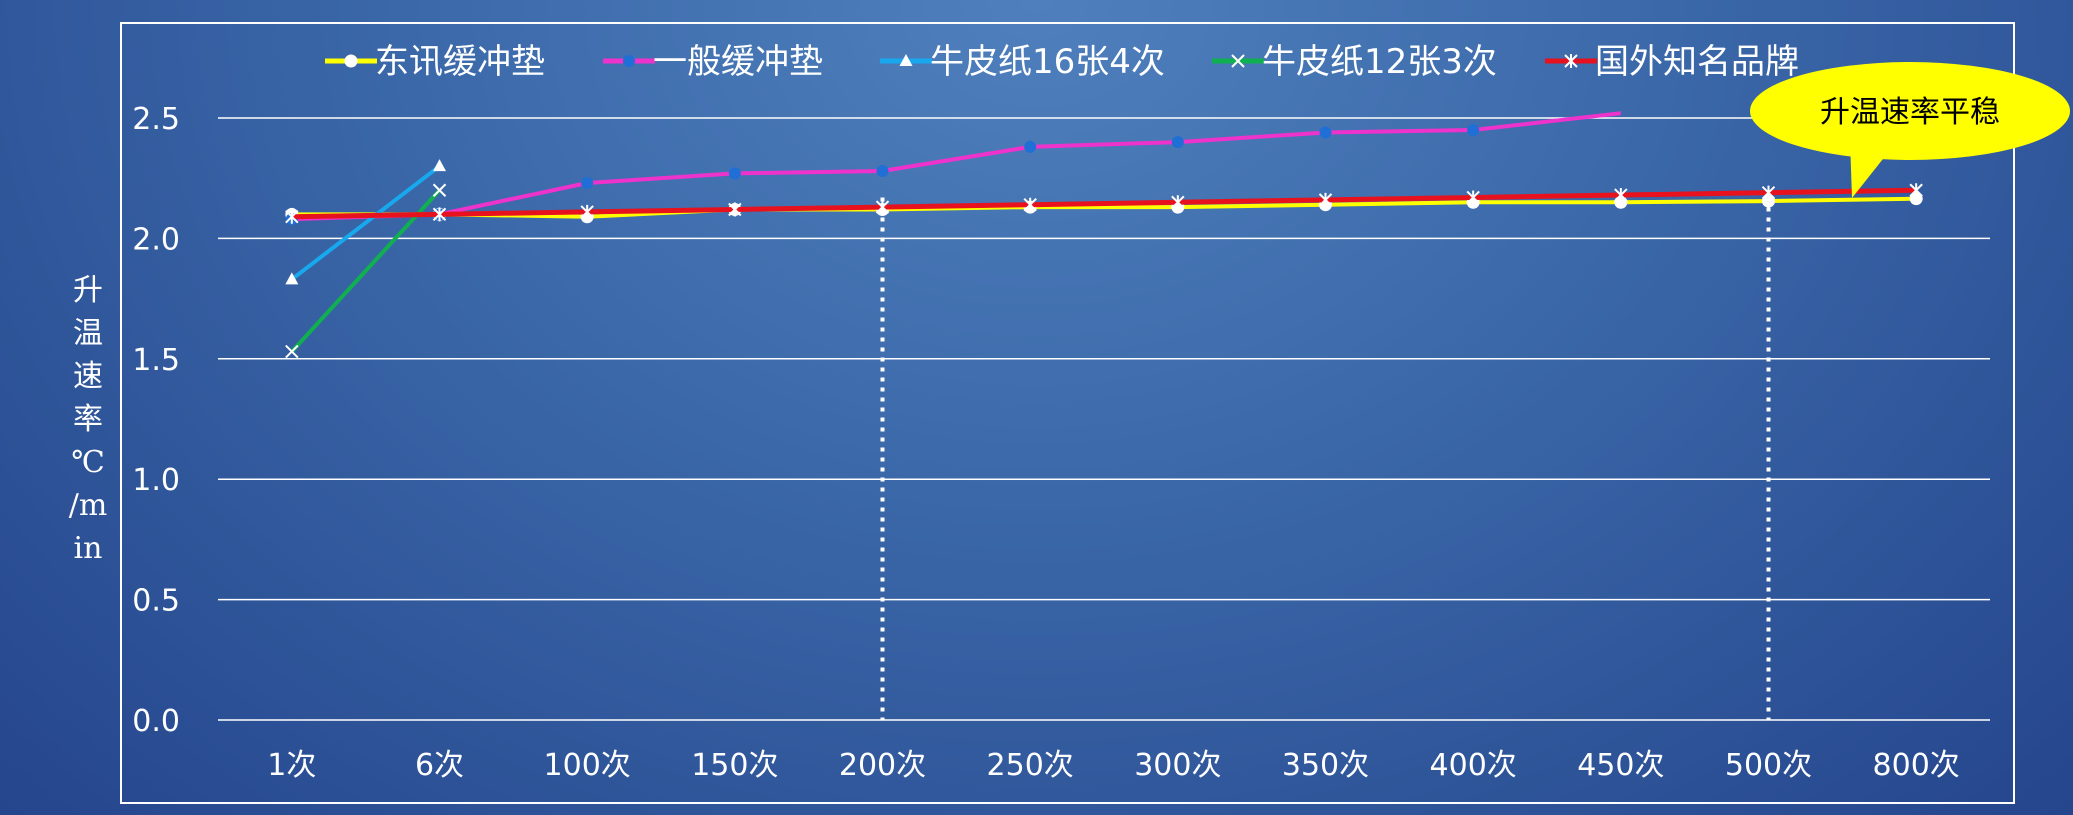 This screenshot has height=815, width=2073. I want to click on y-axis-label-part: 速, so click(88, 376).